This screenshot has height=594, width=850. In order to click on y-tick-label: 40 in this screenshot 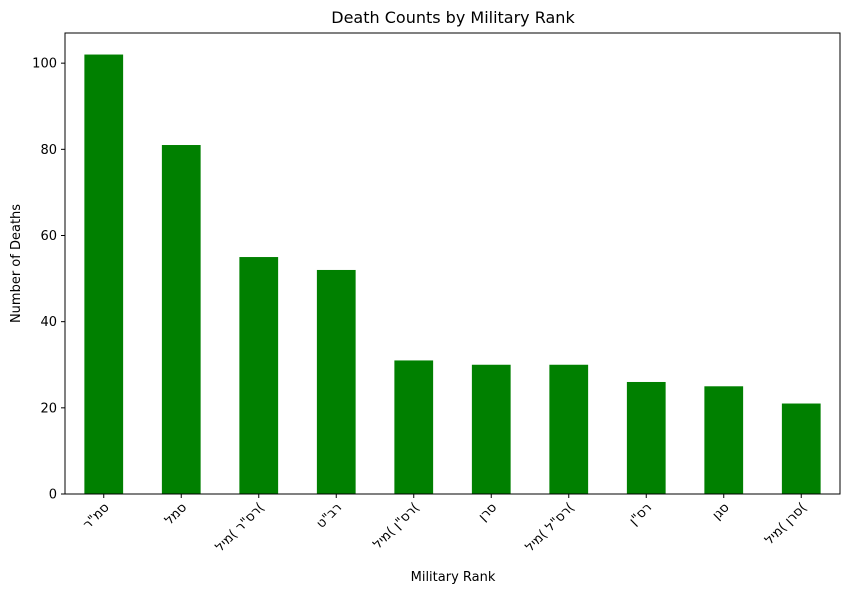, I will do `click(48, 322)`.